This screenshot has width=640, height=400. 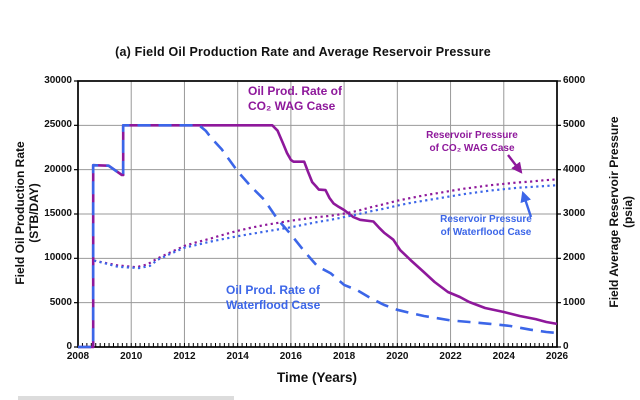 I want to click on wag-rate-label-line2: CO₂ WAG Case, so click(x=292, y=106).